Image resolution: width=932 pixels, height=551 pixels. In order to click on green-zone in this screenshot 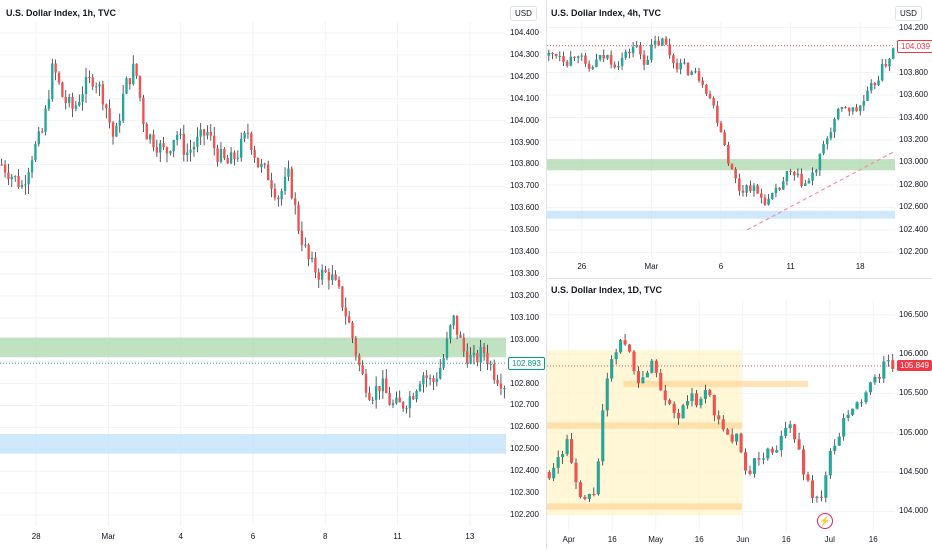, I will do `click(253, 347)`.